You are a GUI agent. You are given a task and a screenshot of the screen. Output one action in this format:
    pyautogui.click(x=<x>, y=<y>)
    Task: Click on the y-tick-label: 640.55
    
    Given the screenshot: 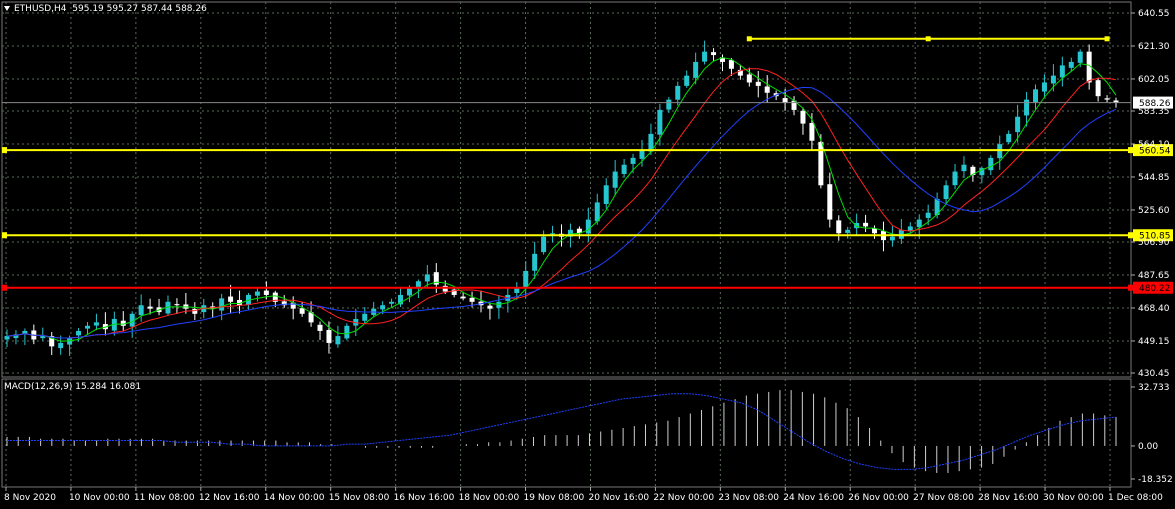 What is the action you would take?
    pyautogui.click(x=1154, y=14)
    